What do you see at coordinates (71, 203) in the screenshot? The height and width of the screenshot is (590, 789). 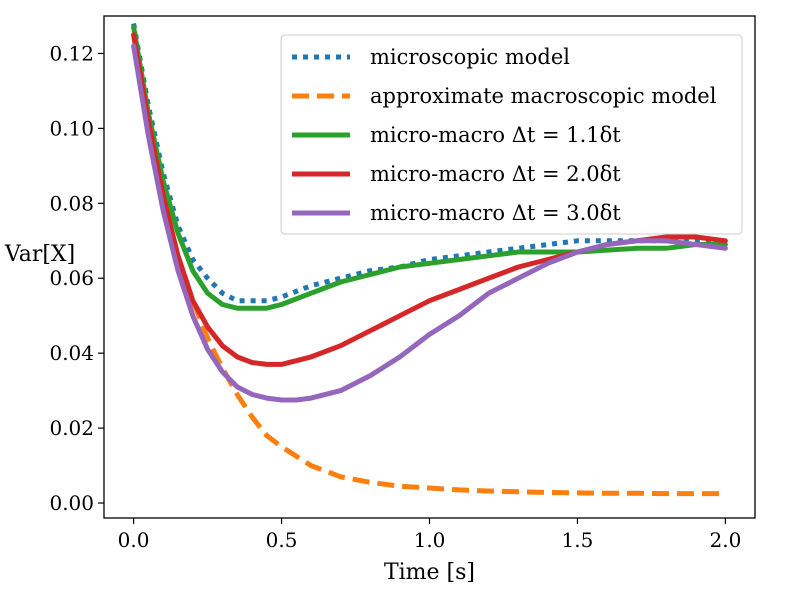 I see `y-tick-label: 0.08` at bounding box center [71, 203].